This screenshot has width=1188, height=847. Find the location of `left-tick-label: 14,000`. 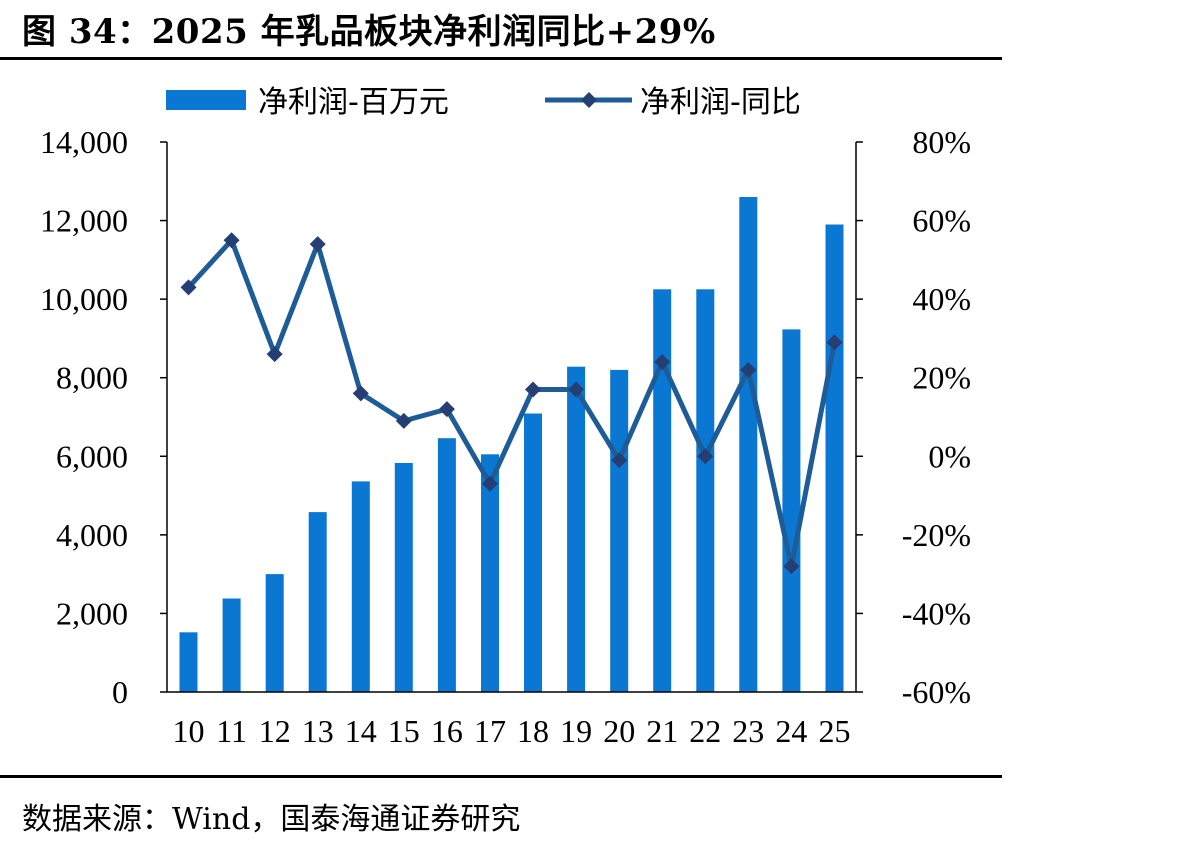

left-tick-label: 14,000 is located at coordinates (84, 142).